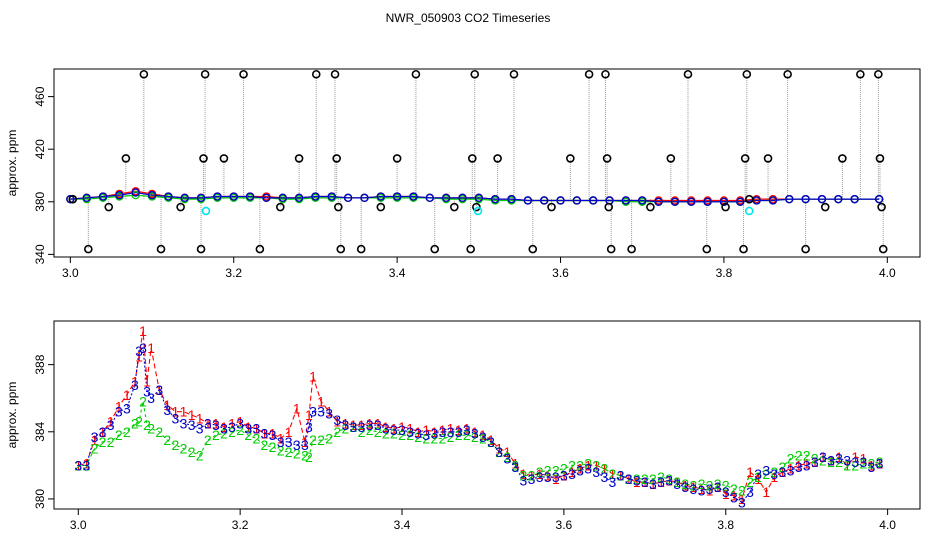 The height and width of the screenshot is (540, 936). What do you see at coordinates (726, 492) in the screenshot?
I see `bottom-series-3-marker-83: 3` at bounding box center [726, 492].